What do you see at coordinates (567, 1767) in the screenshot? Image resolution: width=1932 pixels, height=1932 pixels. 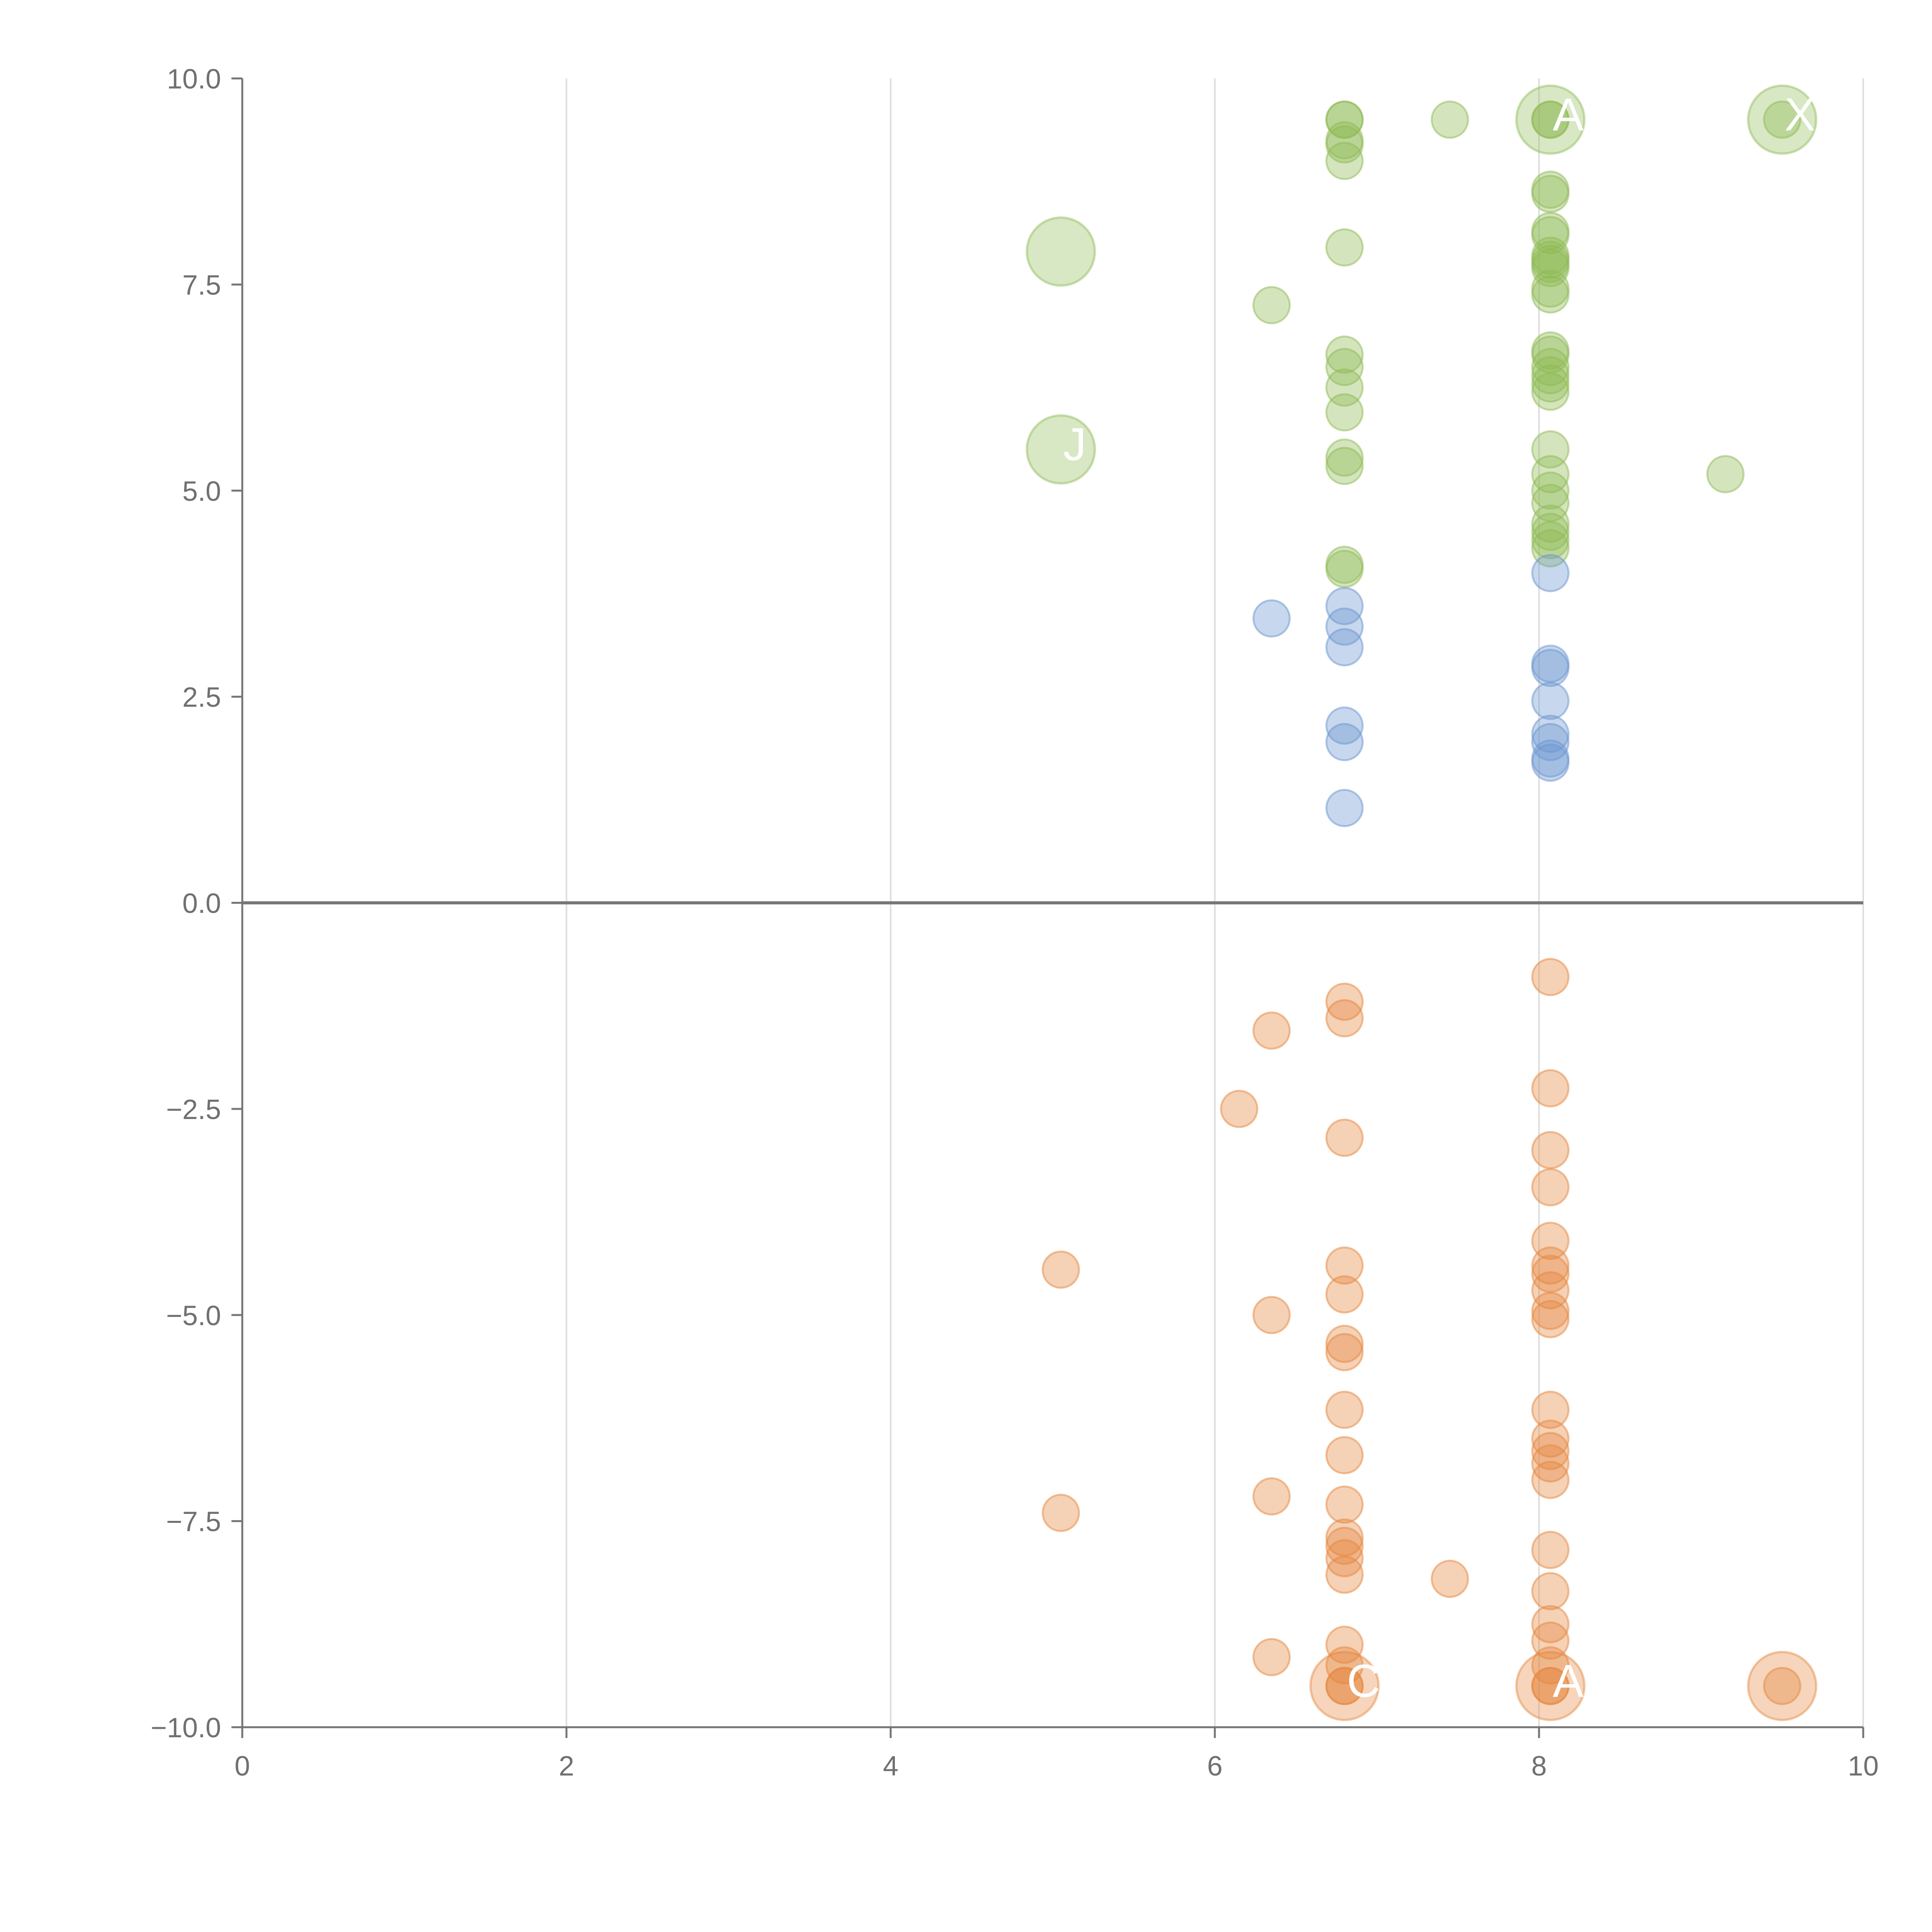 I see `x-tick-label: 2` at bounding box center [567, 1767].